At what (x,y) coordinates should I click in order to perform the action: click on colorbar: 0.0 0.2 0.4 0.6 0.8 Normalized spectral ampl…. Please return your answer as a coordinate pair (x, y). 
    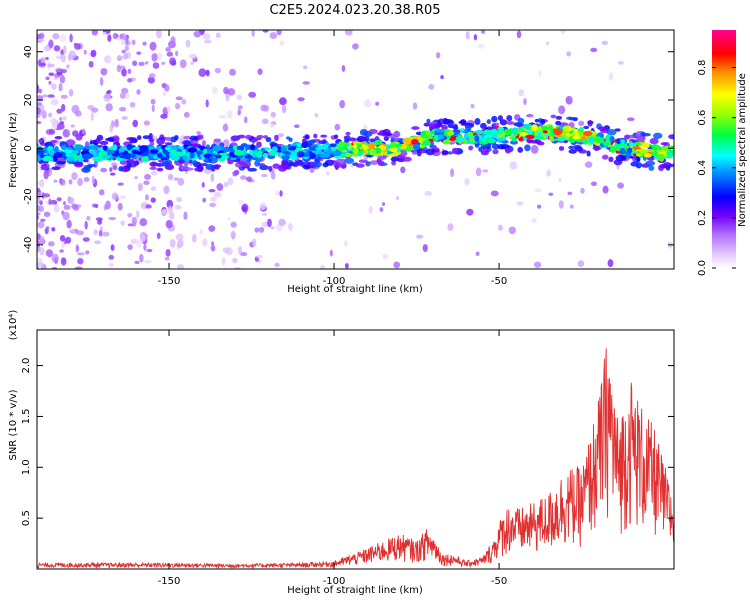
    Looking at the image, I should click on (722, 153).